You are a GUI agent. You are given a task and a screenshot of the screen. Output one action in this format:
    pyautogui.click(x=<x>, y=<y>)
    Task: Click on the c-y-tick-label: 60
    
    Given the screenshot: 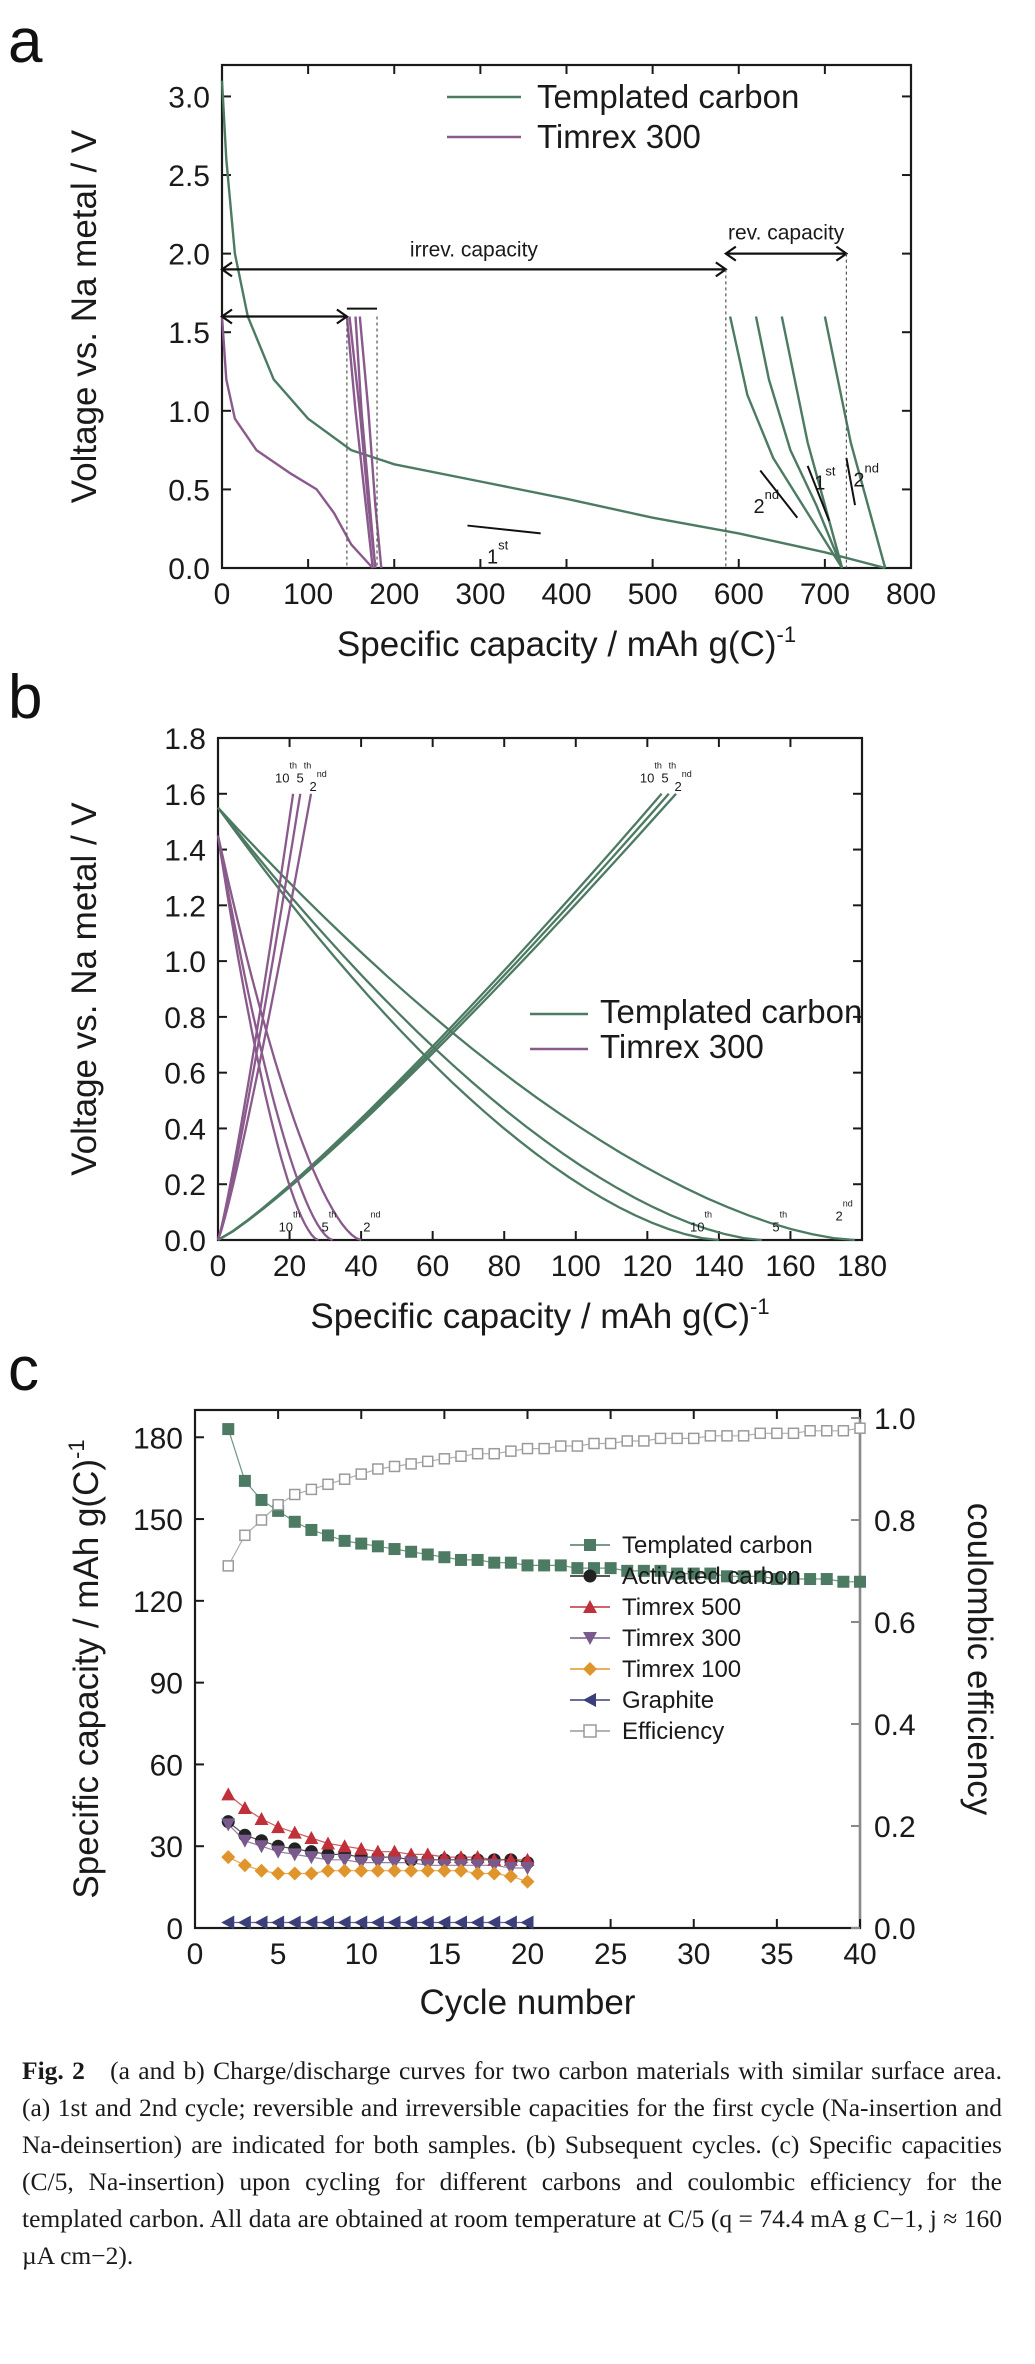 What is the action you would take?
    pyautogui.click(x=166, y=1765)
    